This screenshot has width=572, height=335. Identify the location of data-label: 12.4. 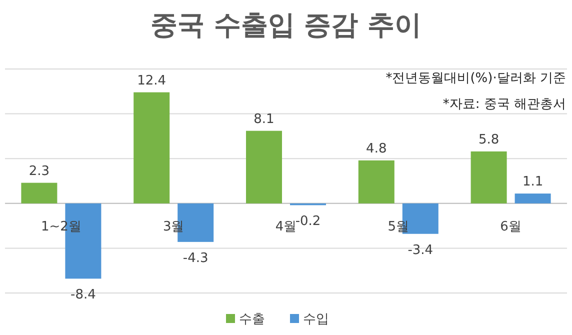
(151, 80).